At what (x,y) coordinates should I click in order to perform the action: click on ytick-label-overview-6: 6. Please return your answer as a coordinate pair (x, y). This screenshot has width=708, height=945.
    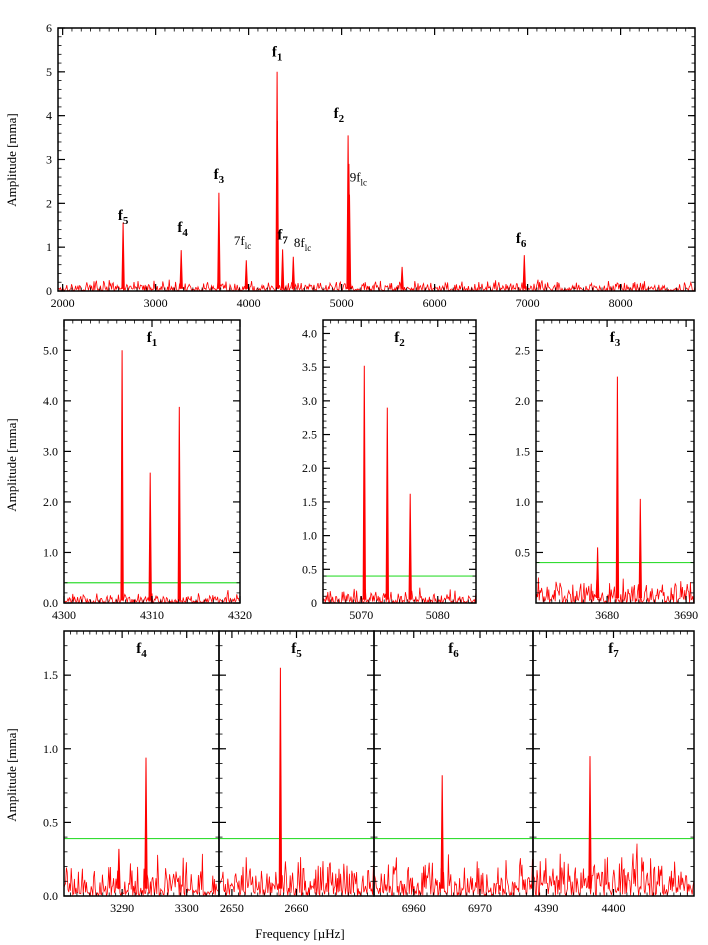
    Looking at the image, I should click on (49, 28).